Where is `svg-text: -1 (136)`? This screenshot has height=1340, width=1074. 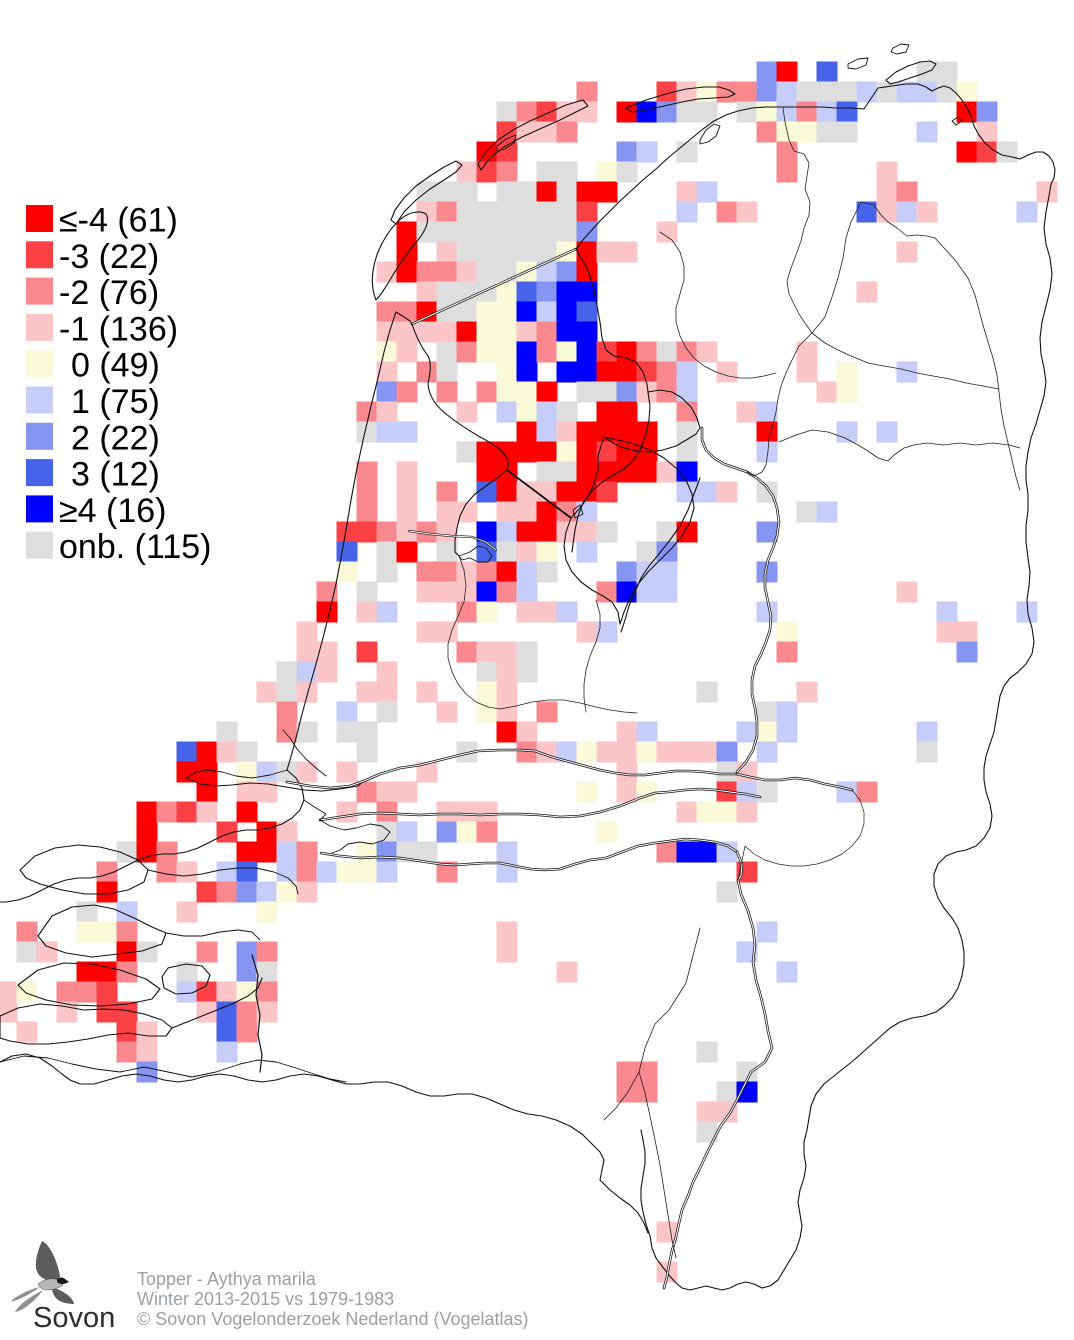
svg-text: -1 (136) is located at coordinates (118, 329).